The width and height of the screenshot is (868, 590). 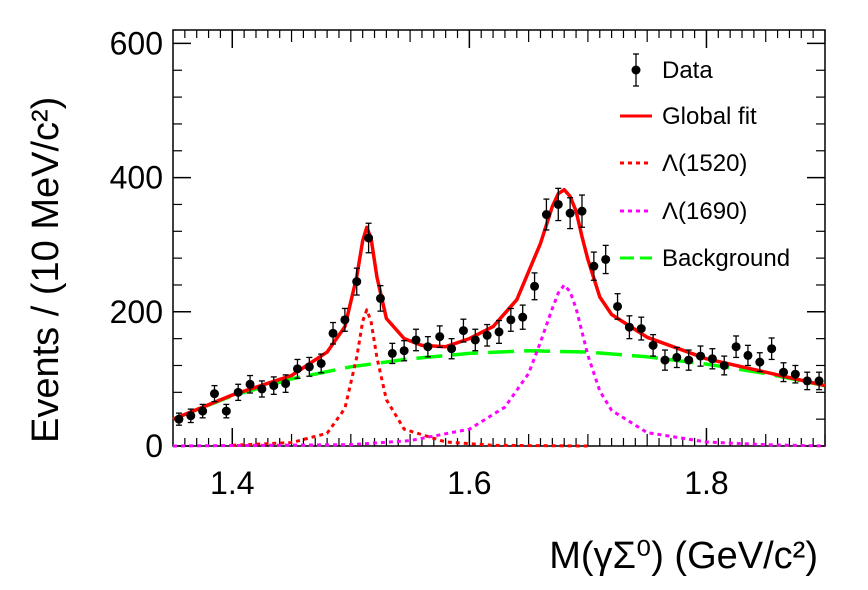 What do you see at coordinates (687, 70) in the screenshot?
I see `legend-label: Data` at bounding box center [687, 70].